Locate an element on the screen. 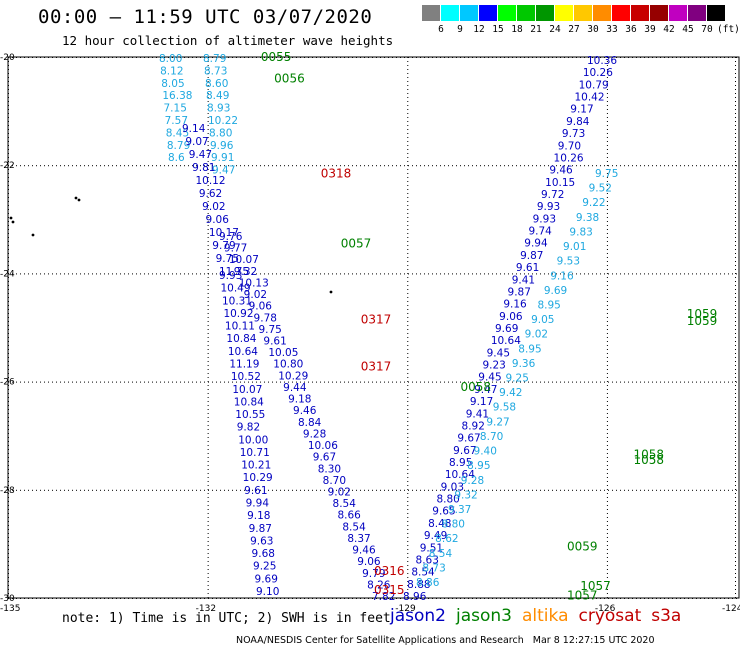 This screenshot has height=650, width=740. pass-time-label: 0057 is located at coordinates (356, 244).